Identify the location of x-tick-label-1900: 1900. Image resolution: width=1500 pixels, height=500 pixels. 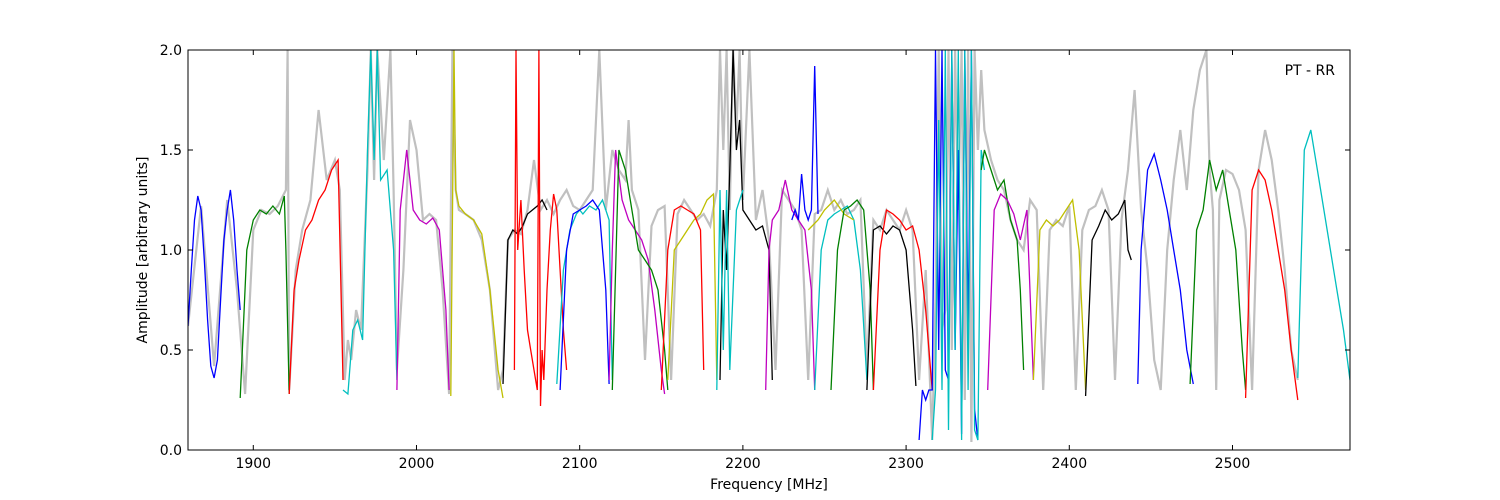
(253, 464).